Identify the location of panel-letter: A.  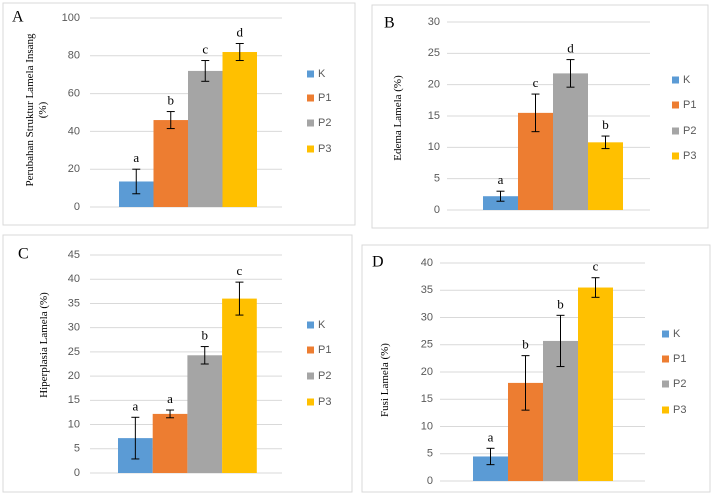
(18, 17).